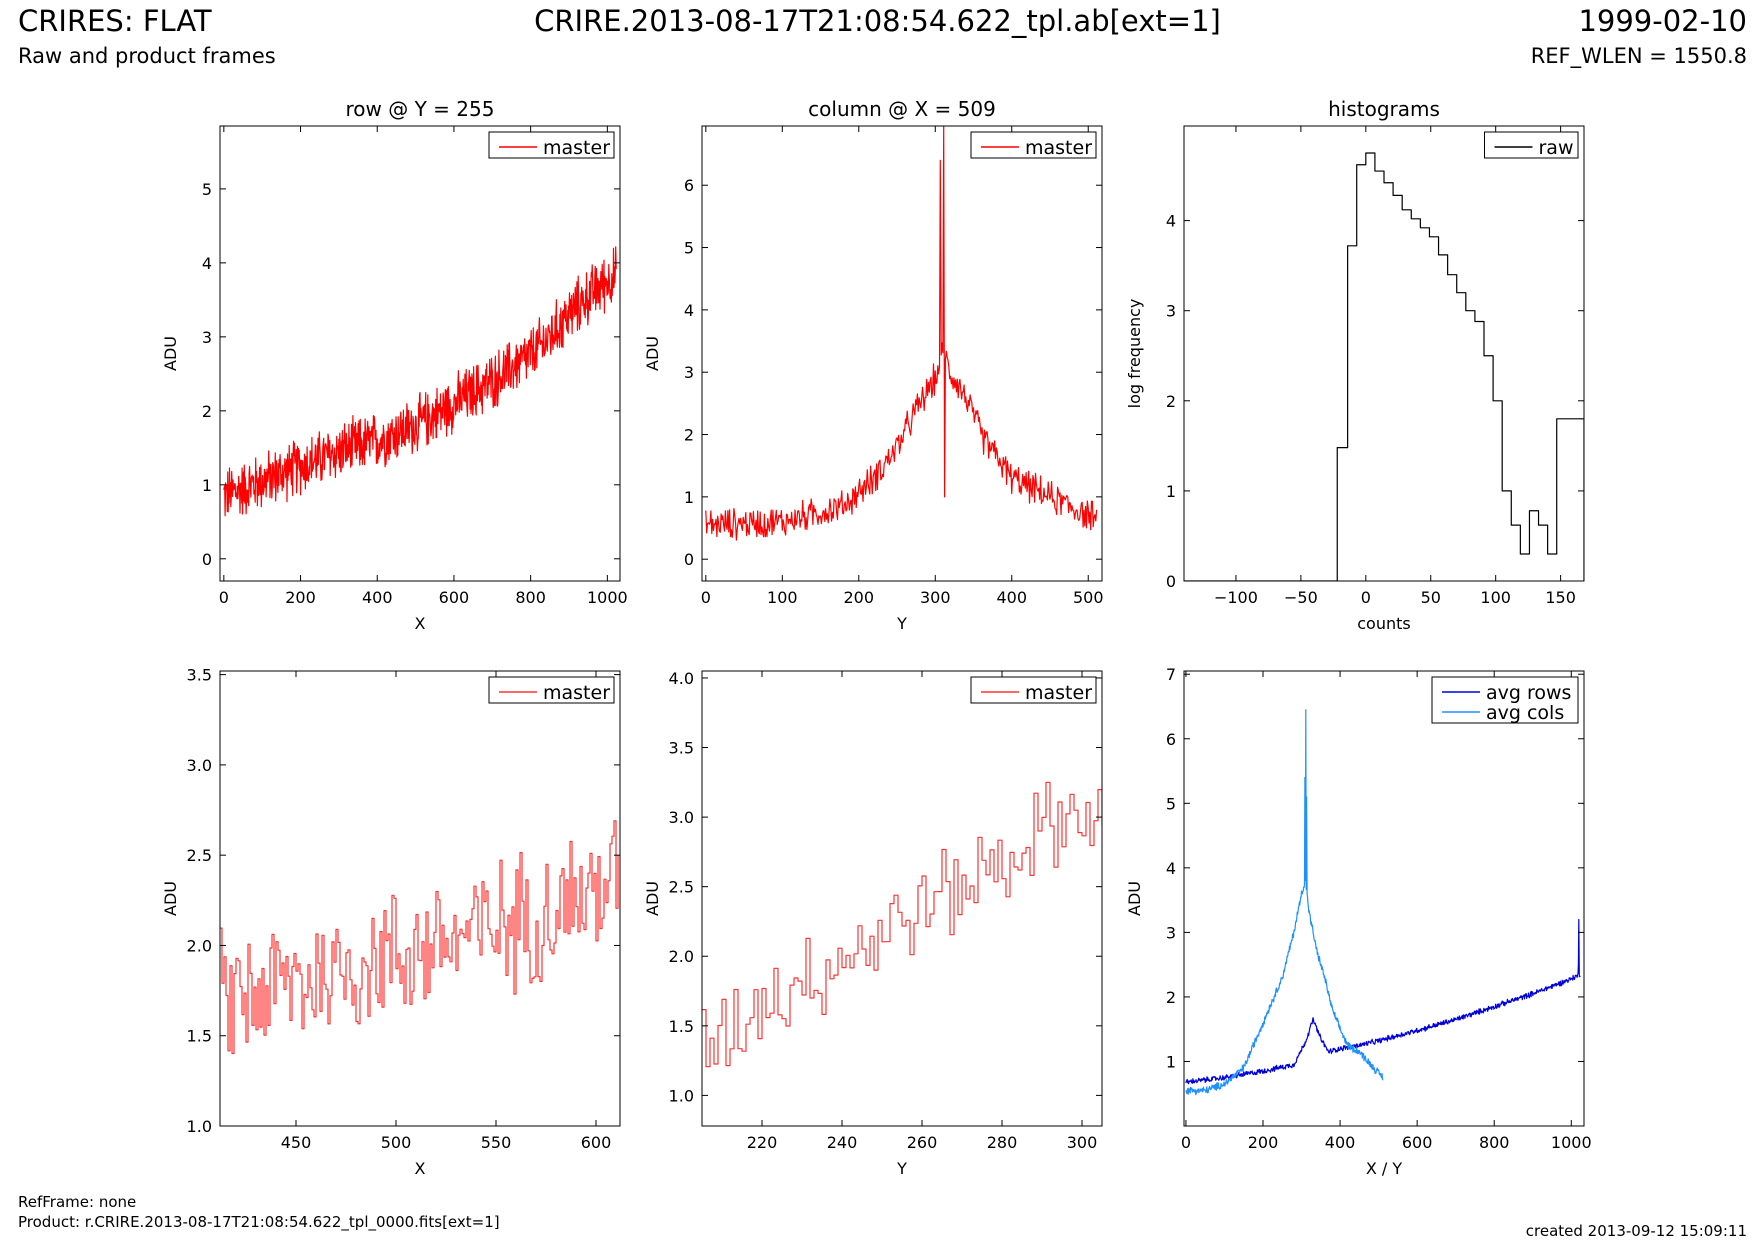  I want to click on ref-wavelength: REF_WLEN = 1550.8, so click(1638, 56).